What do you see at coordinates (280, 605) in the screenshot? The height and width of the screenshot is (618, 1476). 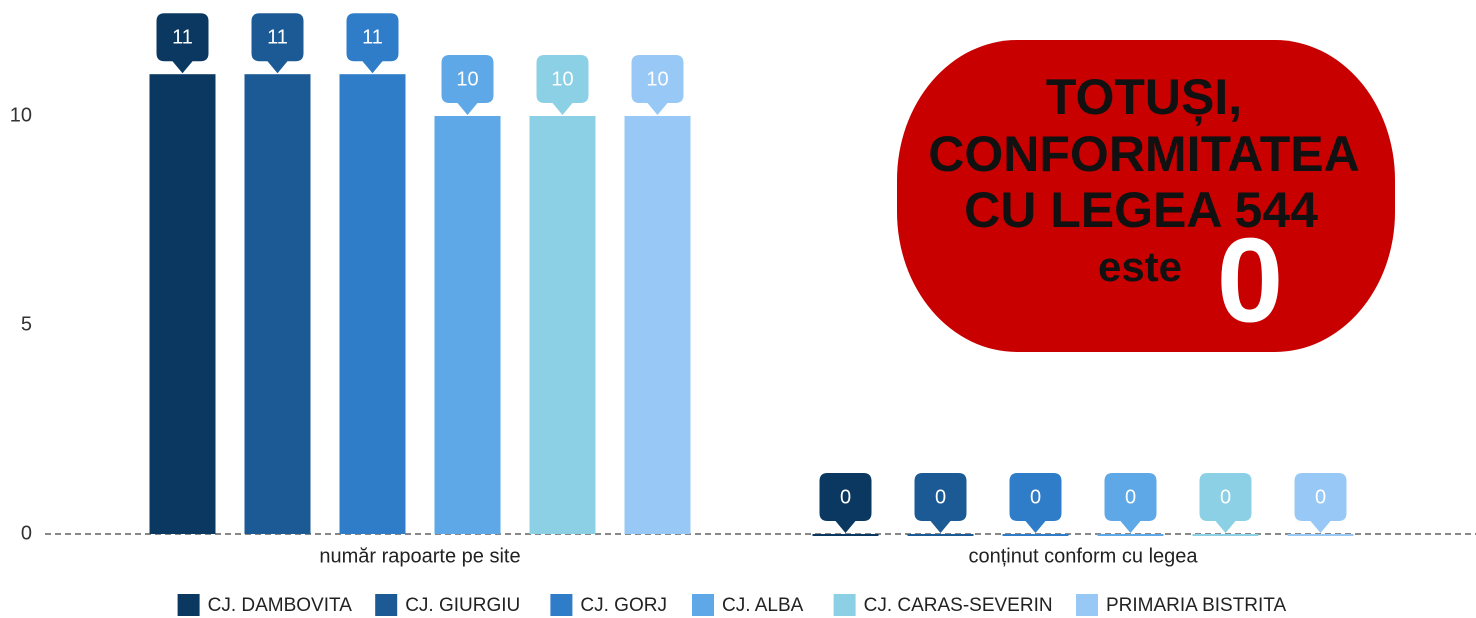 I see `legend-label: CJ. DAMBOVITA` at bounding box center [280, 605].